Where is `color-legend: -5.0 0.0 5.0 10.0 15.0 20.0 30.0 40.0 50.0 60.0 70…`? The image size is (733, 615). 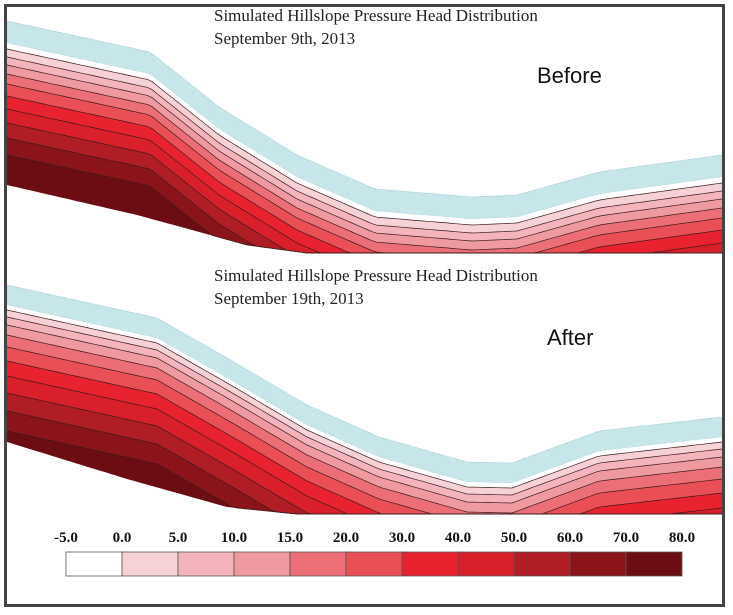 color-legend: -5.0 0.0 5.0 10.0 15.0 20.0 30.0 40.0 50.0 60.0 70… is located at coordinates (374, 553).